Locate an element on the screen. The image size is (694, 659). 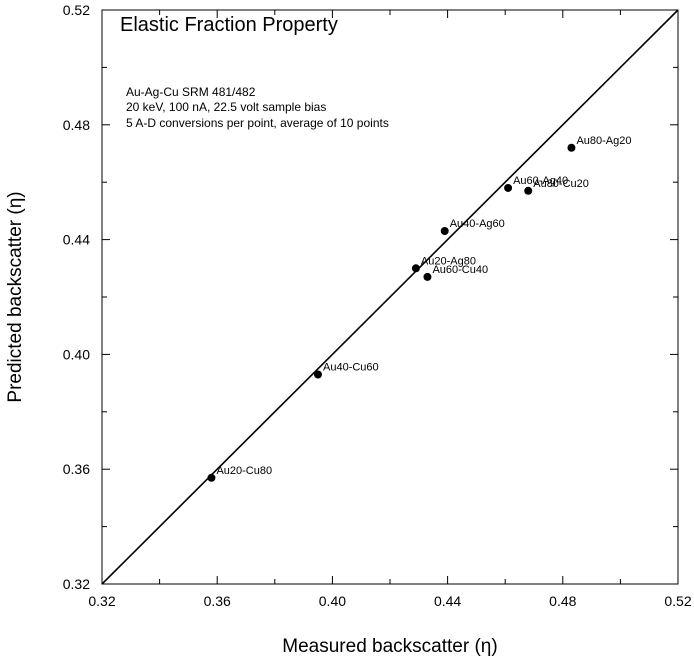
y-tick-label: 0.32 is located at coordinates (76, 584).